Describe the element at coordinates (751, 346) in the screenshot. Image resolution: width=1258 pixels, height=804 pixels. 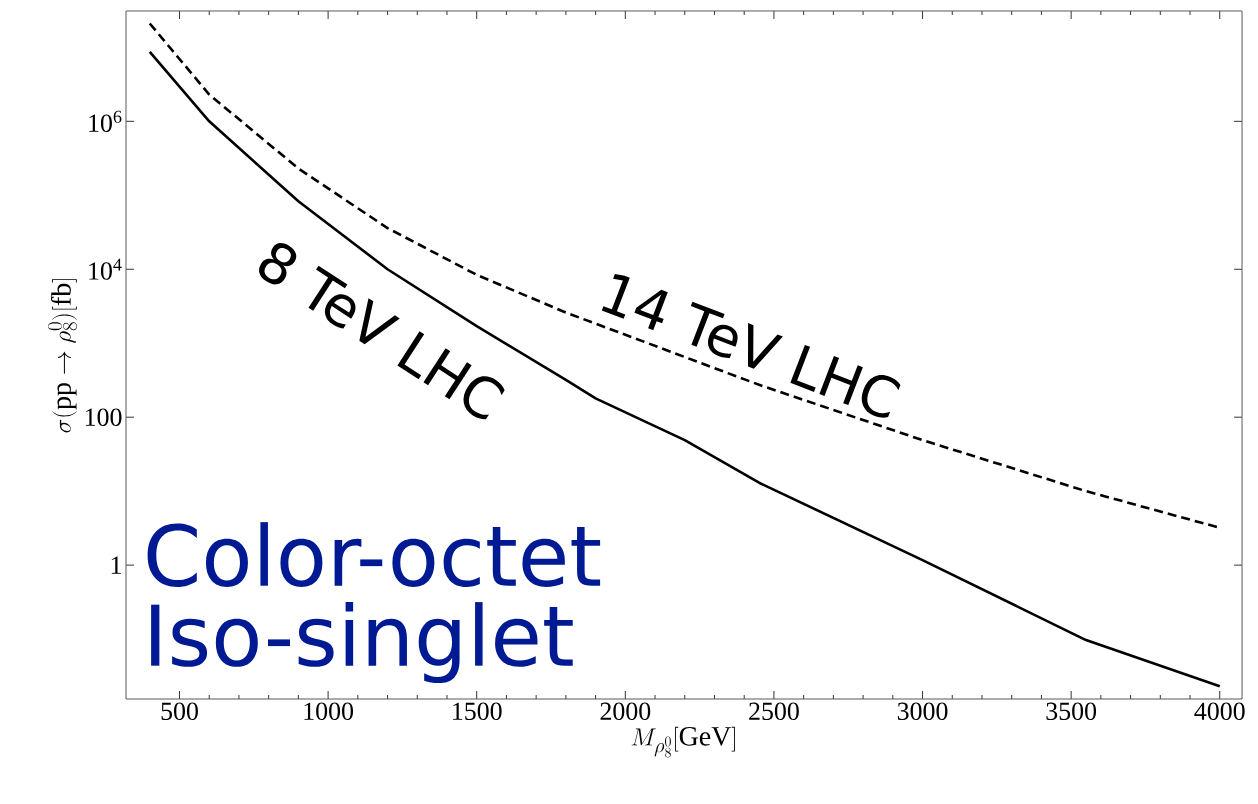
I see `text: 14 TeV LHC` at that location.